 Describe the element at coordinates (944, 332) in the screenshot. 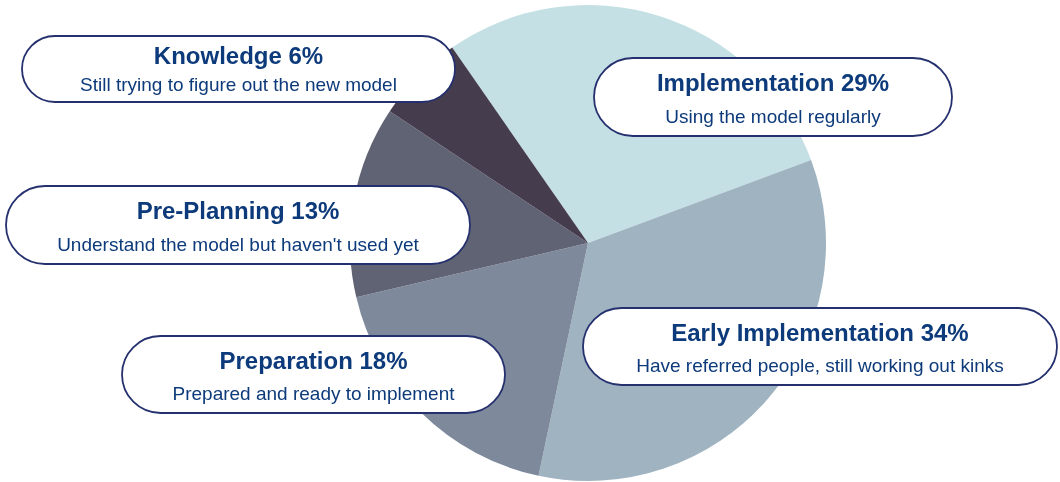

I see `data-label: 34%` at that location.